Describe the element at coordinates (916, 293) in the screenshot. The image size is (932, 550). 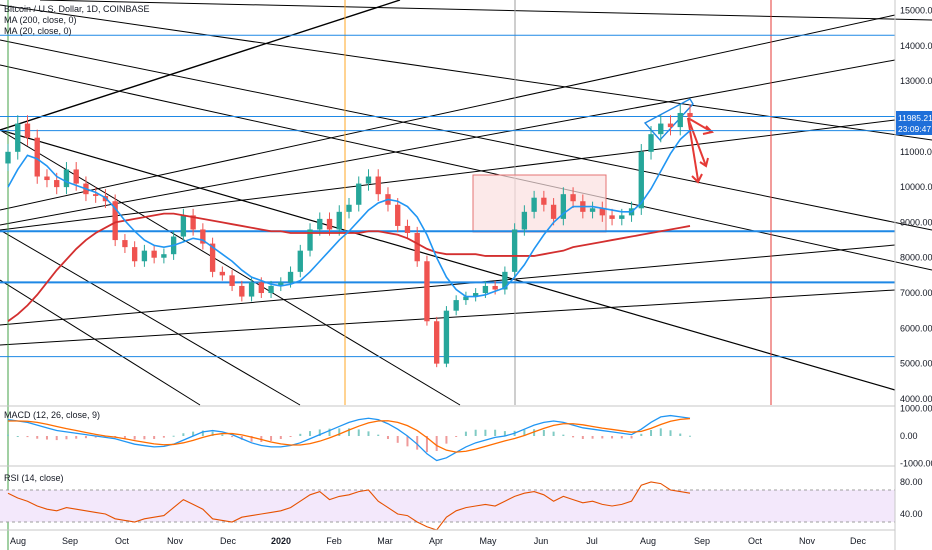
I see `price-tick-label: 7000.00` at that location.